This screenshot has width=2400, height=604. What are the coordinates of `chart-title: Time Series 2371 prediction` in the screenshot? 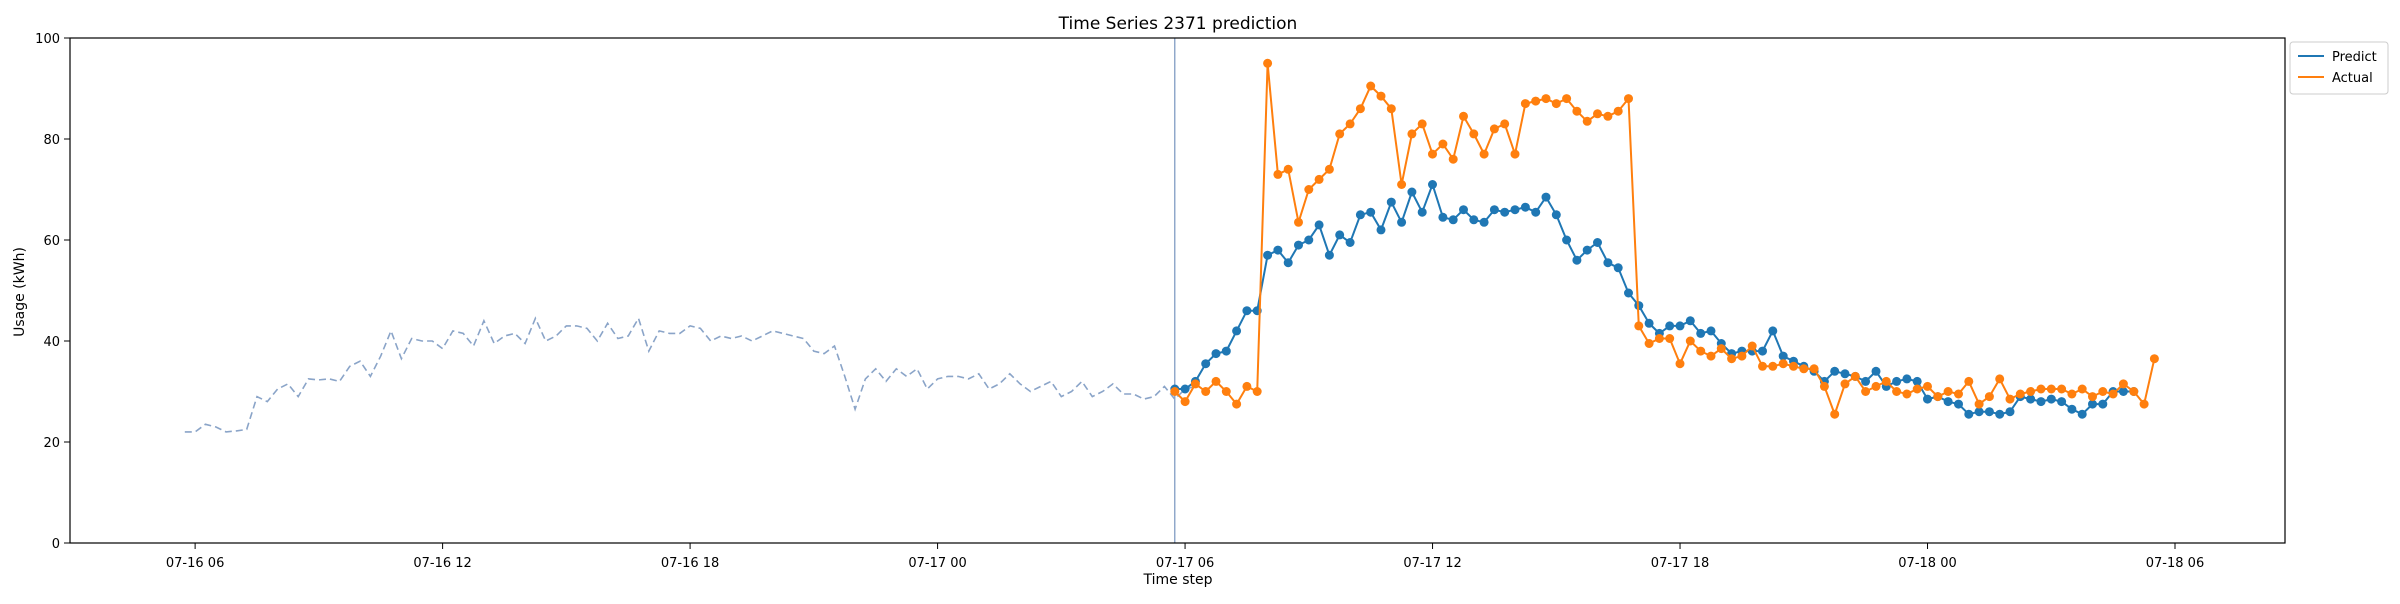 It's located at (1178, 24).